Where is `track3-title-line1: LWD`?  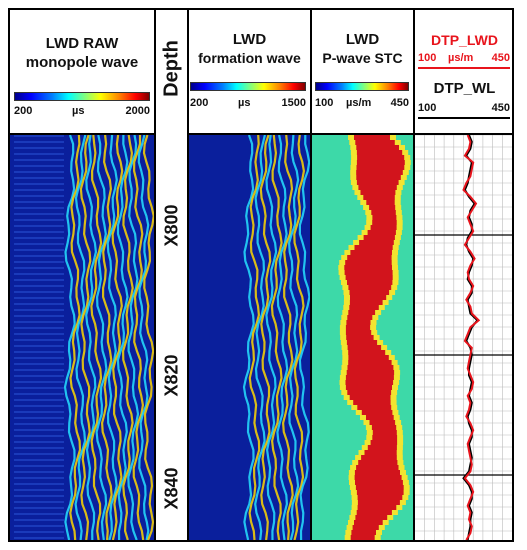 track3-title-line1: LWD is located at coordinates (362, 39).